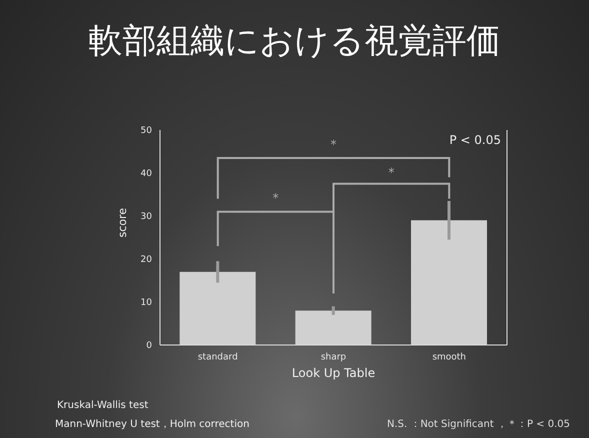 This screenshot has height=438, width=589. Describe the element at coordinates (475, 140) in the screenshot. I see `annotation: P < 0.05` at that location.